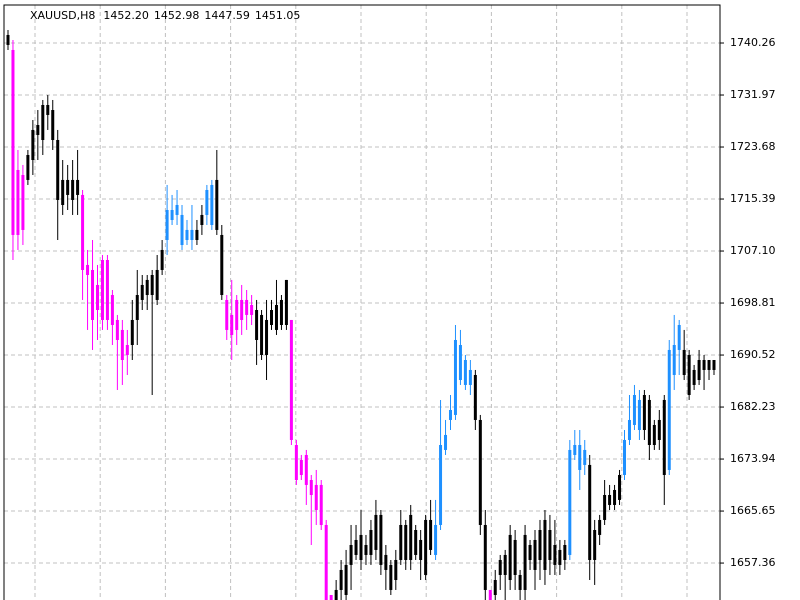 Image resolution: width=800 pixels, height=600 pixels. What do you see at coordinates (753, 94) in the screenshot?
I see `y-tick-label: 1731.97` at bounding box center [753, 94].